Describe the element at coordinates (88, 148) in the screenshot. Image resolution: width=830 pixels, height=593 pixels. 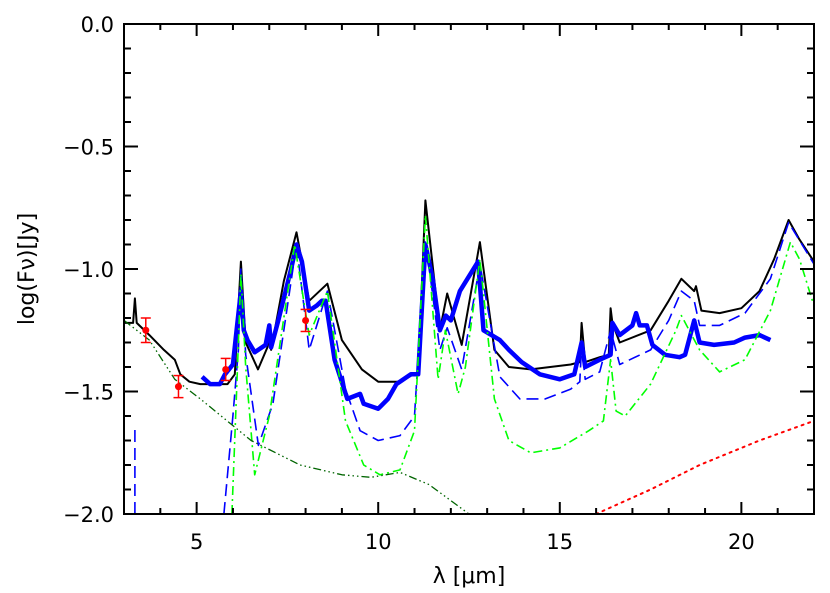
I see `y-tick-label: −0.5` at that location.